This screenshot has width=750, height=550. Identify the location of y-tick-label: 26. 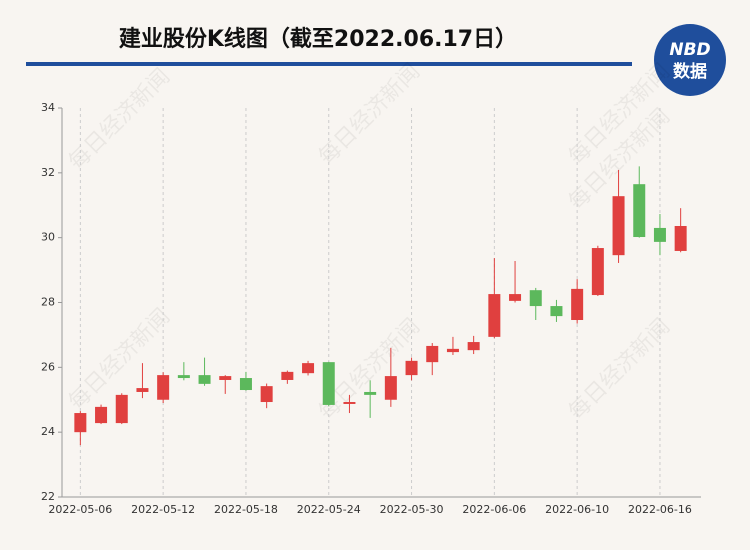
(48, 366).